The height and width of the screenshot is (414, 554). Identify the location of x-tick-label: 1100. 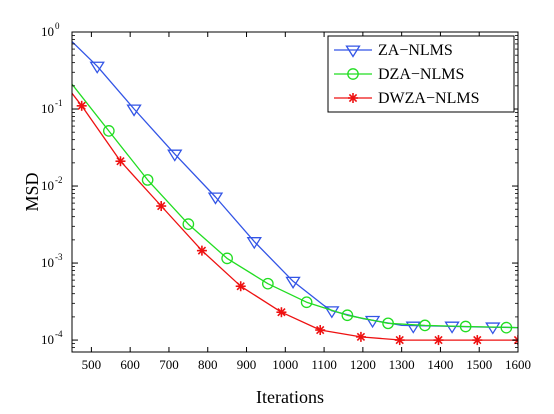
(324, 364).